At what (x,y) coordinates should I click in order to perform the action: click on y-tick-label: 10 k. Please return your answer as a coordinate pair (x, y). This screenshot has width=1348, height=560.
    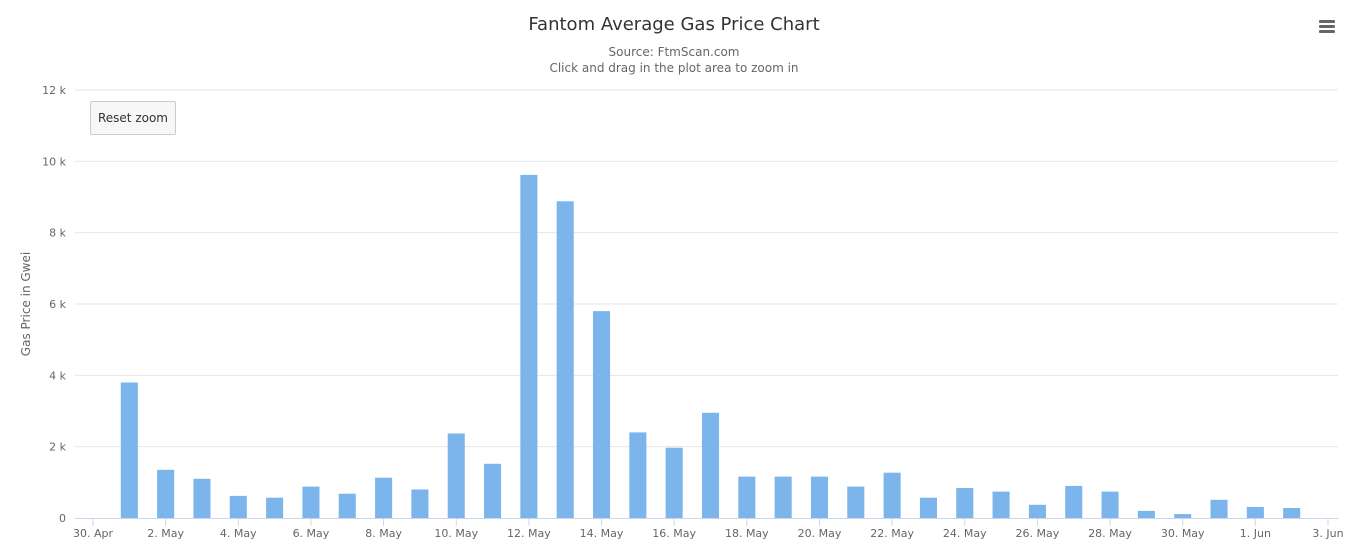
    Looking at the image, I should click on (54, 161).